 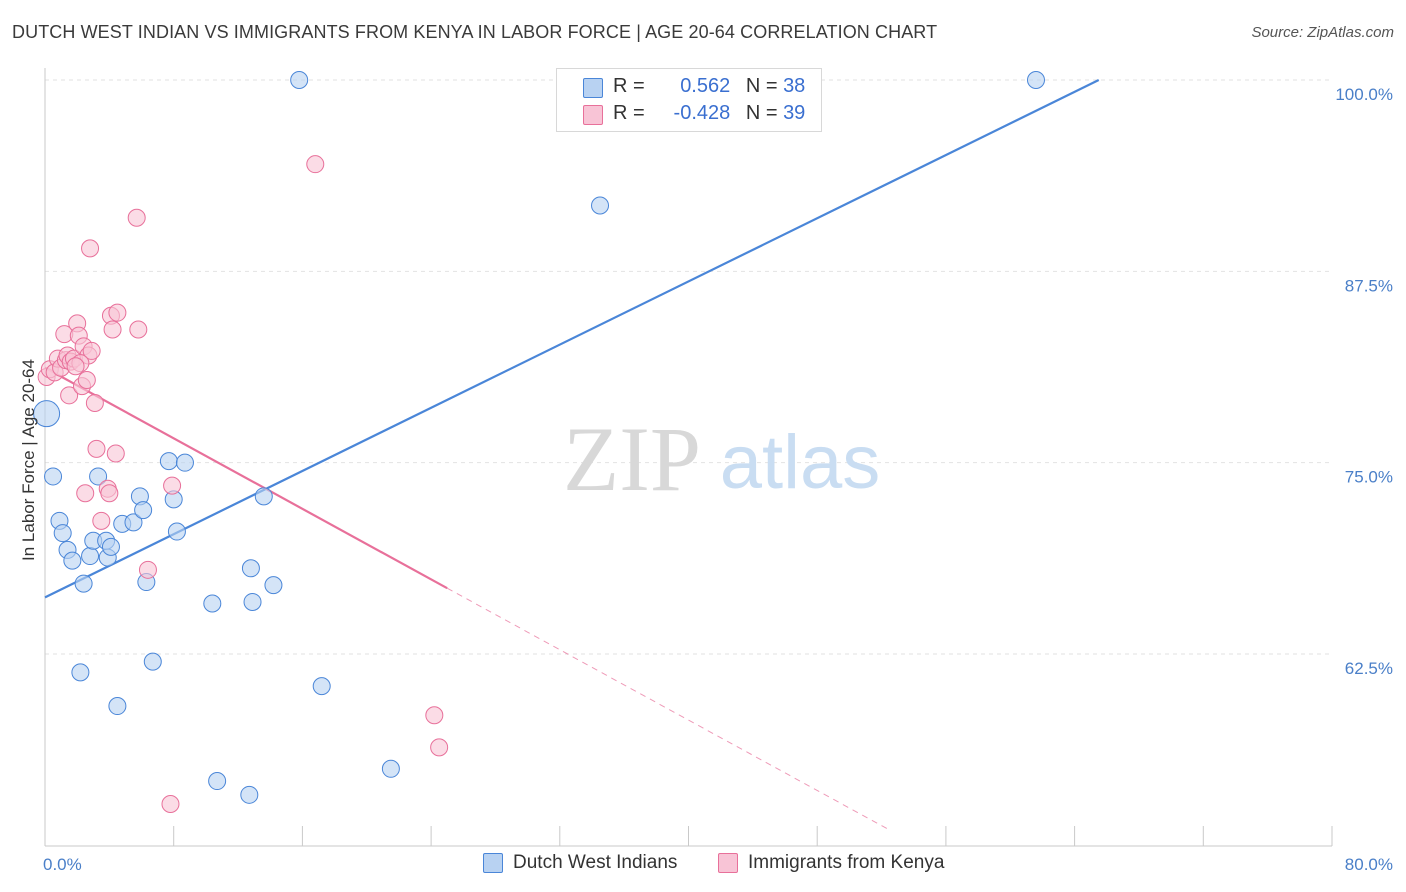 I want to click on y-axis-title: In Labor Force | Age 20-64, so click(x=28, y=460).